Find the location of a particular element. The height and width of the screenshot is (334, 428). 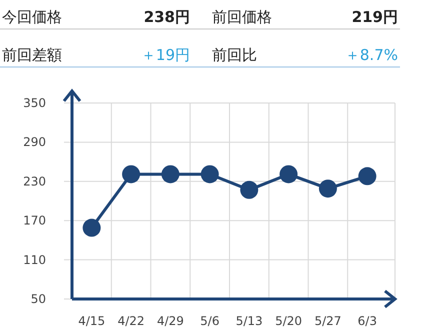

x-tick-label: 4/29 is located at coordinates (170, 321).